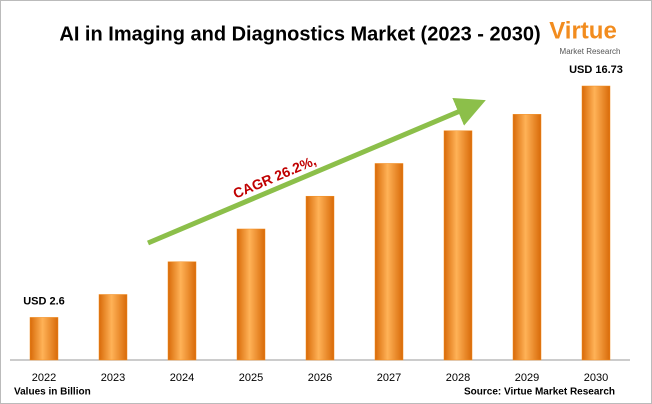 This screenshot has height=404, width=652. What do you see at coordinates (596, 70) in the screenshot?
I see `value-label: USD 16.73` at bounding box center [596, 70].